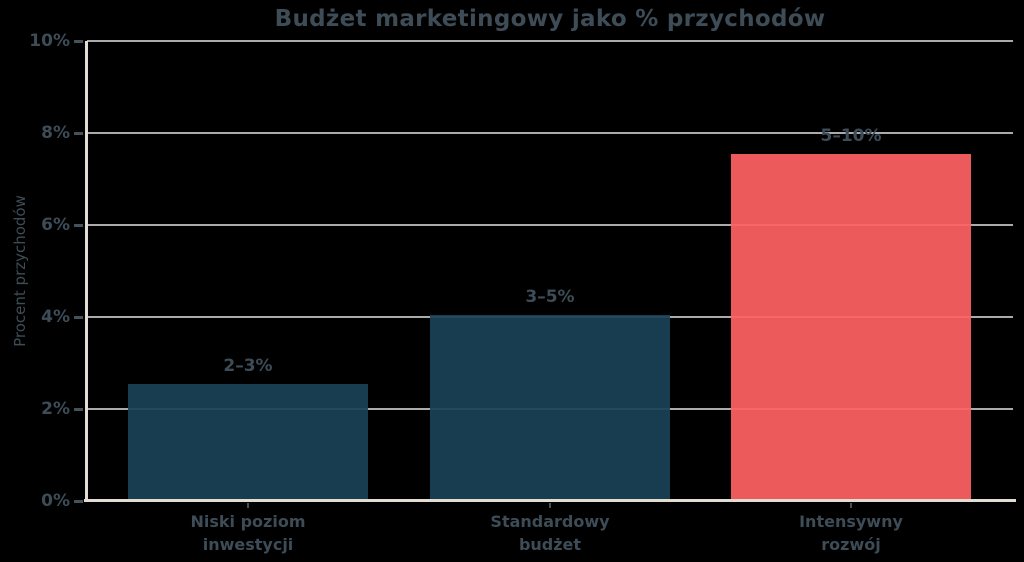  Describe the element at coordinates (851, 544) in the screenshot. I see `x-category-line: rozwój` at that location.